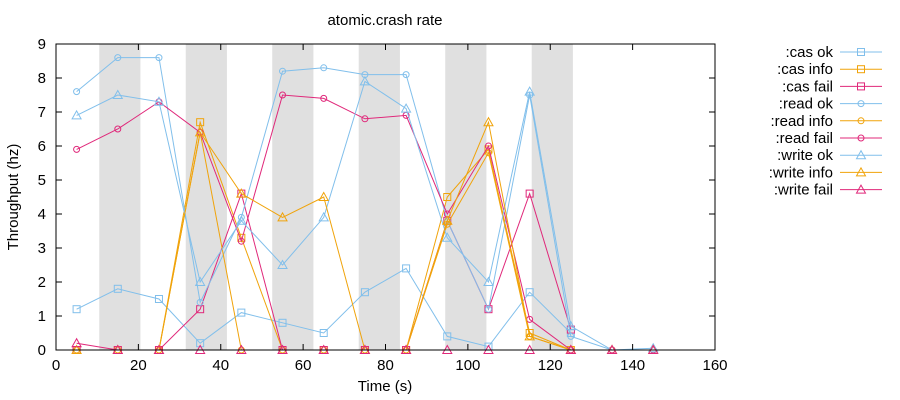 The image size is (900, 400). I want to click on legend-item-4: :read info, so click(826, 121).